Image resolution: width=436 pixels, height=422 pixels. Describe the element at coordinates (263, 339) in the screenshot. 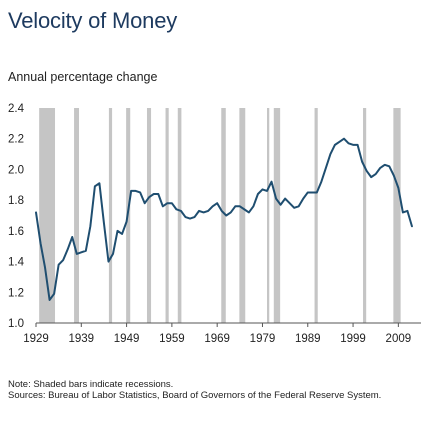

I see `x-tick-label-1979: 1979` at that location.